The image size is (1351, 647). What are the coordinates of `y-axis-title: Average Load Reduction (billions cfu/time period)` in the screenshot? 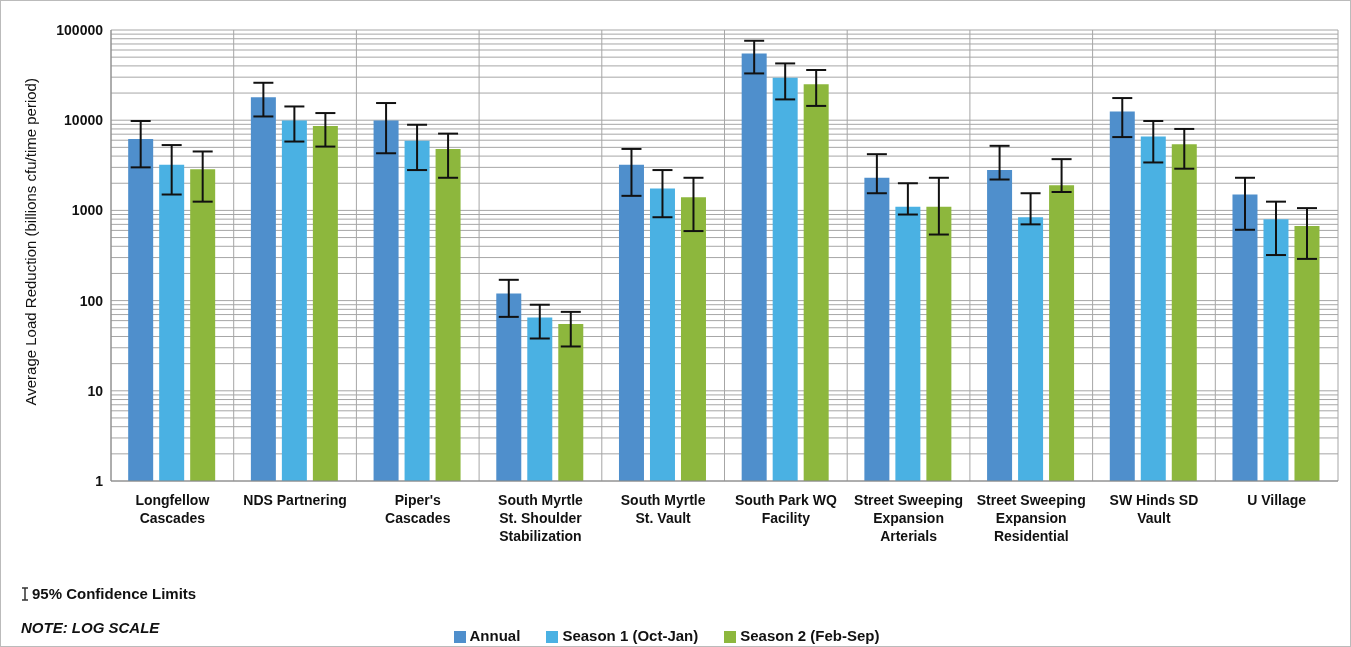 It's located at (31, 242).